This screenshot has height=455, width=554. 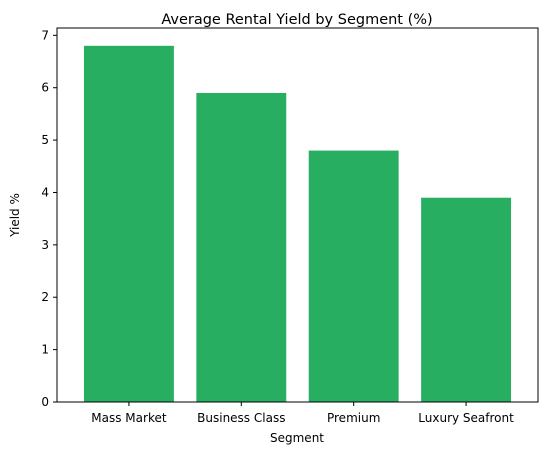 I want to click on bar-mass-market, so click(x=128, y=224).